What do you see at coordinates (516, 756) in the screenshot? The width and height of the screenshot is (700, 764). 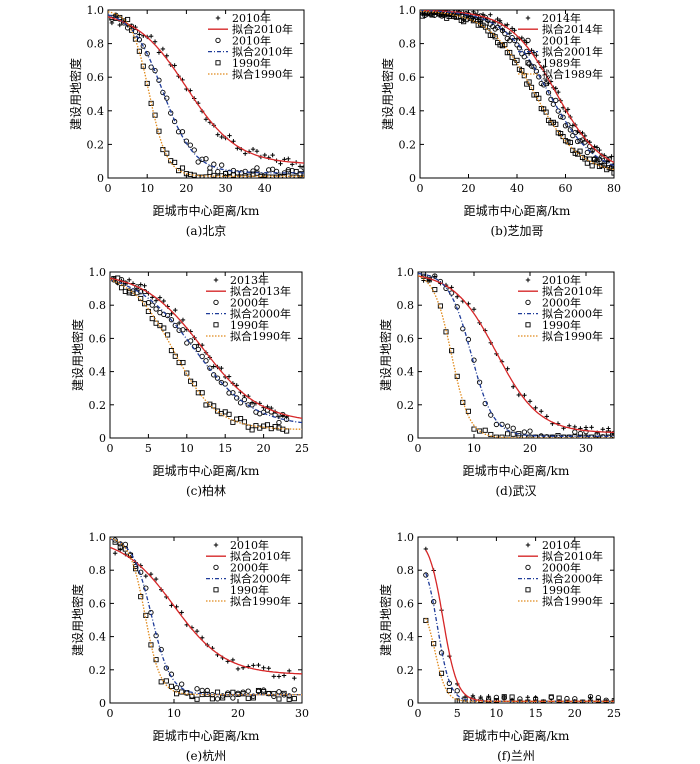 I see `panel-caption: (f)兰州` at bounding box center [516, 756].